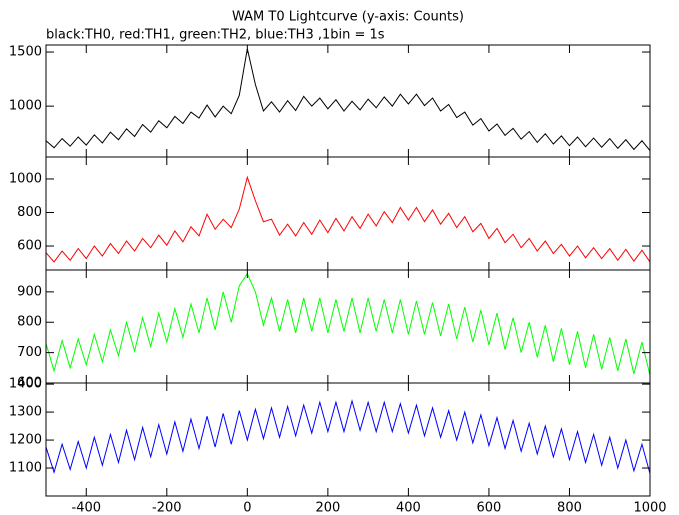 The width and height of the screenshot is (679, 515). What do you see at coordinates (348, 436) in the screenshot?
I see `series-line` at bounding box center [348, 436].